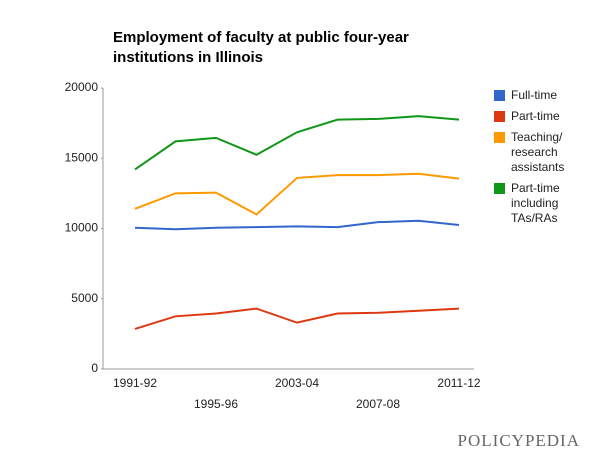 Image resolution: width=594 pixels, height=457 pixels. I want to click on legend-label: Full-time, so click(534, 95).